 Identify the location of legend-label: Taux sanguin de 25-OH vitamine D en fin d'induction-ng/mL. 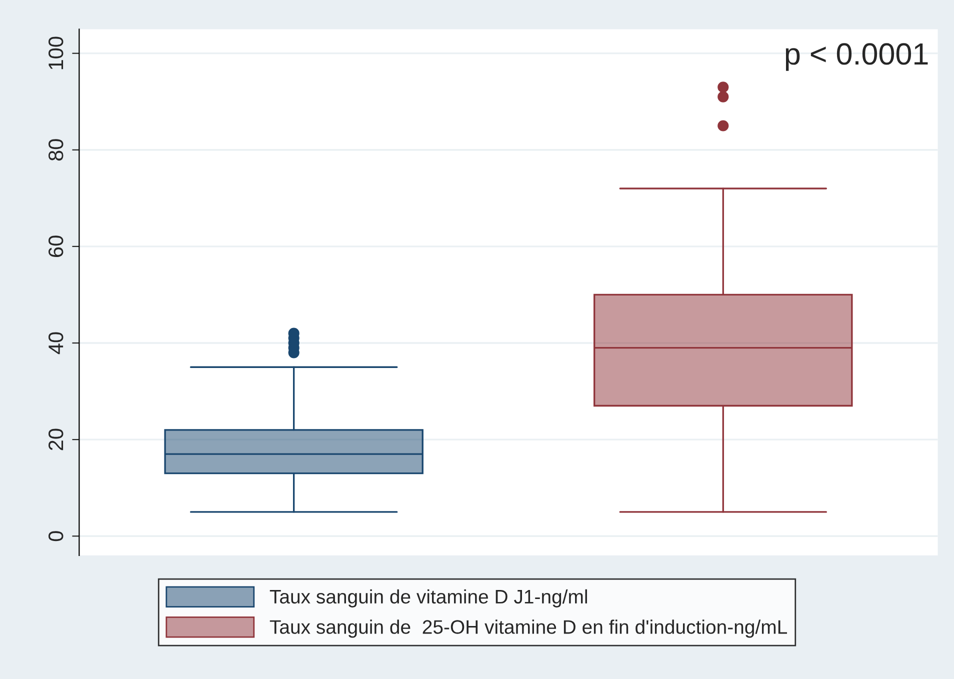
(528, 629).